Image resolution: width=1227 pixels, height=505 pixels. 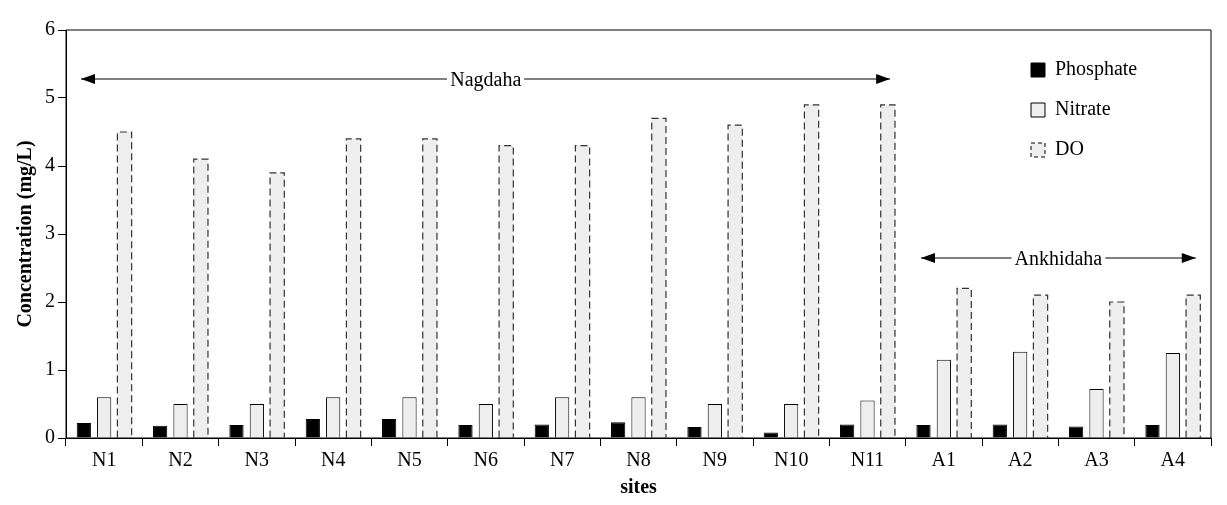 I want to click on y-tick-label: 3, so click(x=50, y=232).